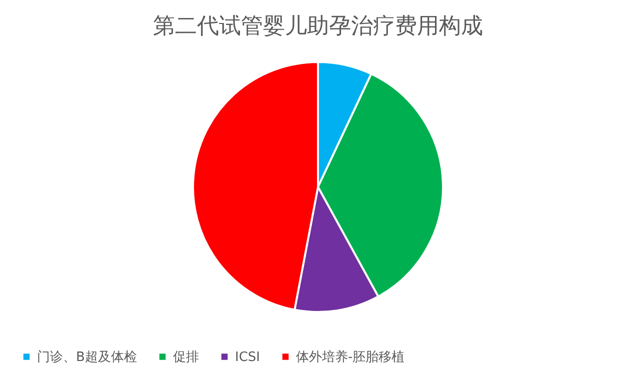  Describe the element at coordinates (186, 357) in the screenshot. I see `legend-label: 促排` at that location.